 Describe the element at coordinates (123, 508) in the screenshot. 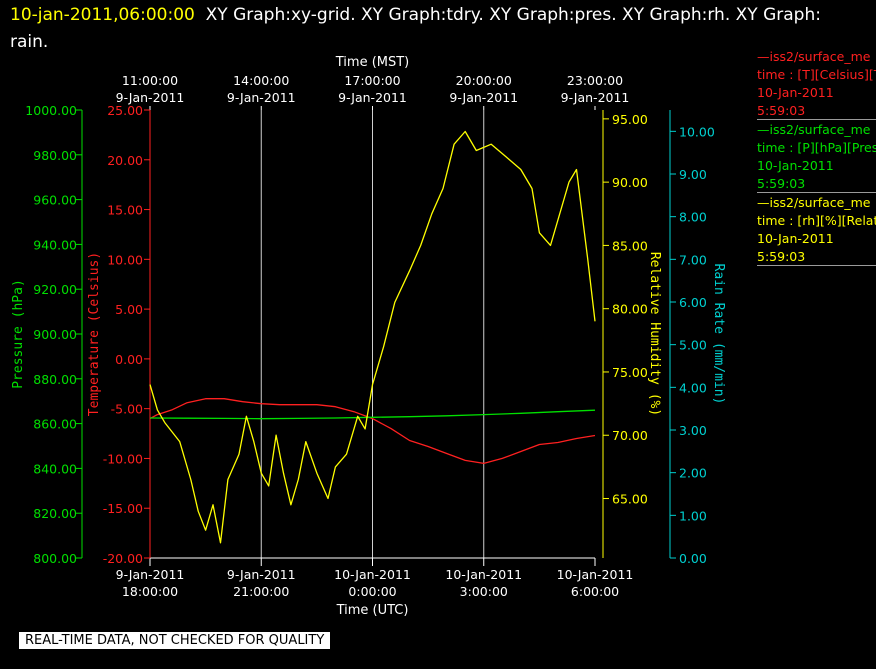

I see `temperature-tick-label: -15.00` at that location.